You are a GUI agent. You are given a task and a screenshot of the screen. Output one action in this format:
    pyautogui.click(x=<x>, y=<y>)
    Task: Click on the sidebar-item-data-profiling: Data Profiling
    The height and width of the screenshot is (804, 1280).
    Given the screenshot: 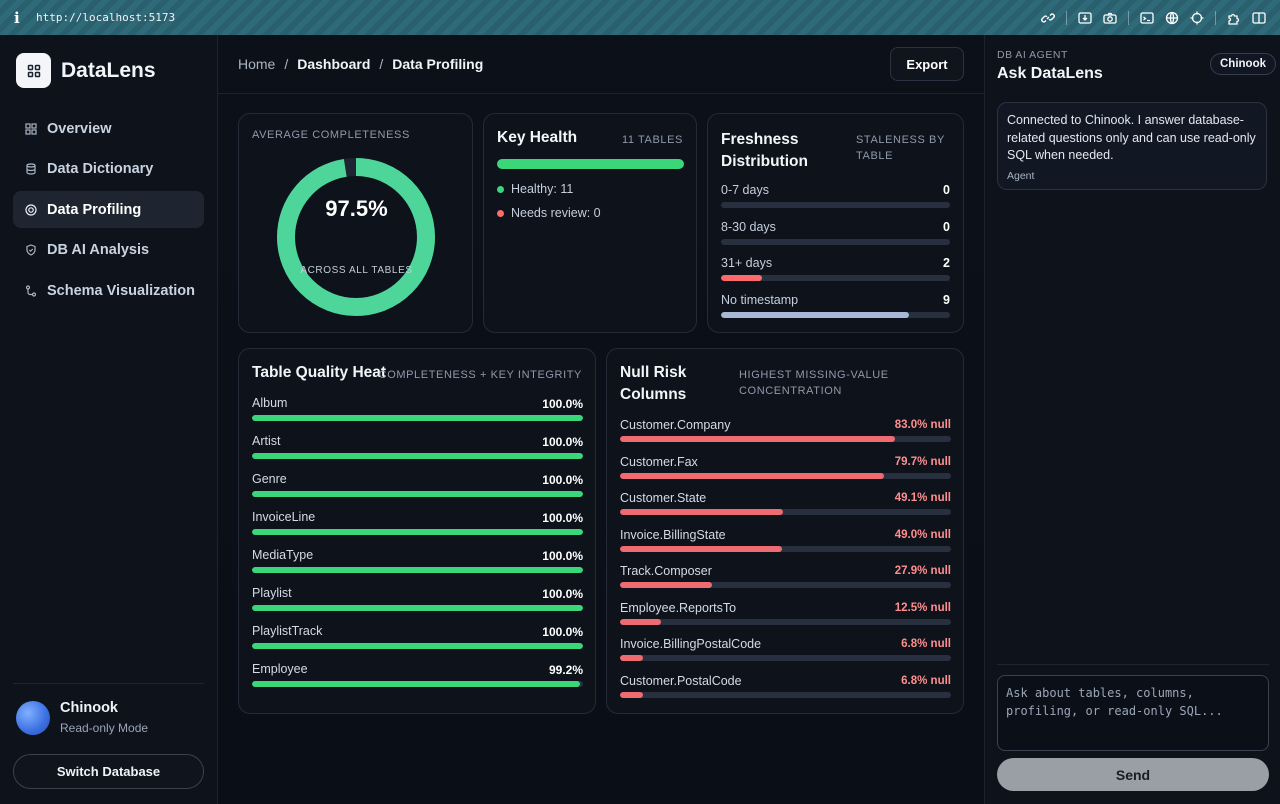 What is the action you would take?
    pyautogui.click(x=108, y=209)
    